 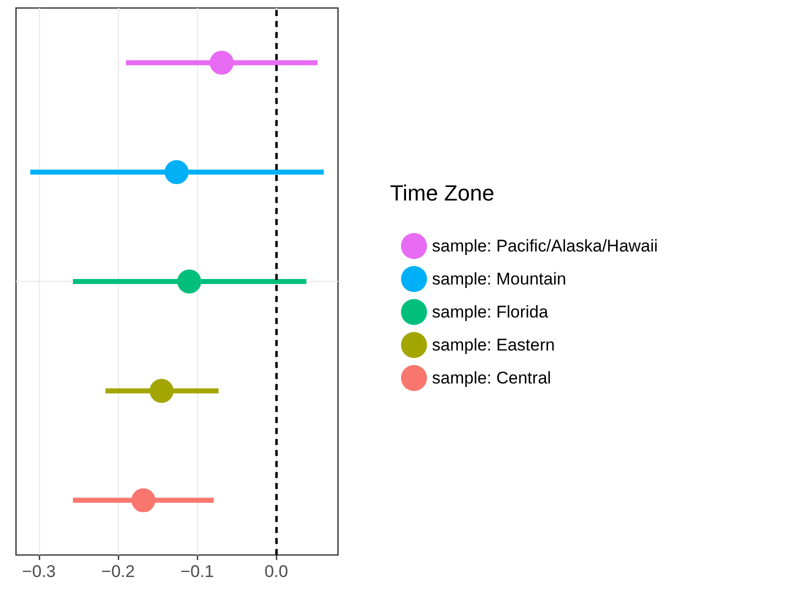 I want to click on legend-label: sample: Central, so click(x=492, y=378).